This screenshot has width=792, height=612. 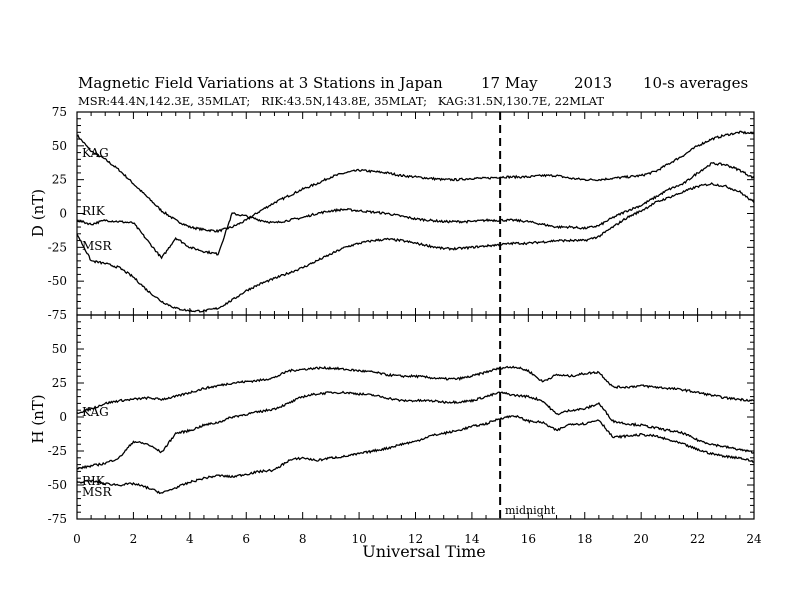 I want to click on x-tick-label: 0, so click(x=77, y=539).